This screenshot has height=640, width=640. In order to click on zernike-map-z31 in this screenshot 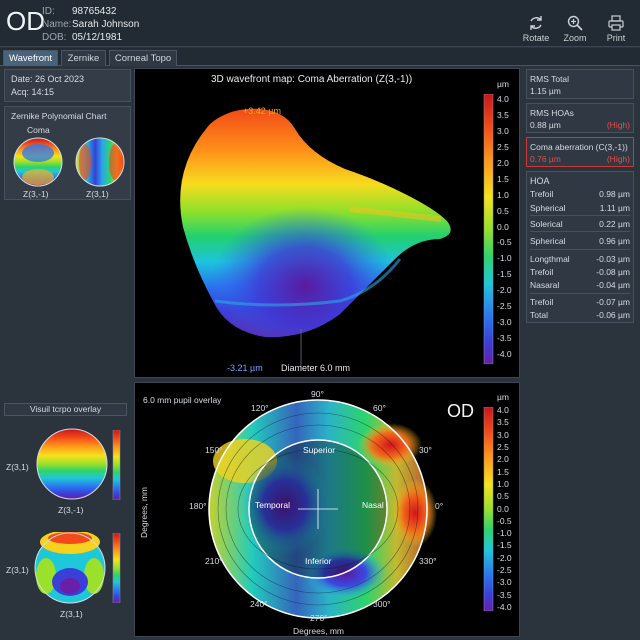, I will do `click(100, 162)`.